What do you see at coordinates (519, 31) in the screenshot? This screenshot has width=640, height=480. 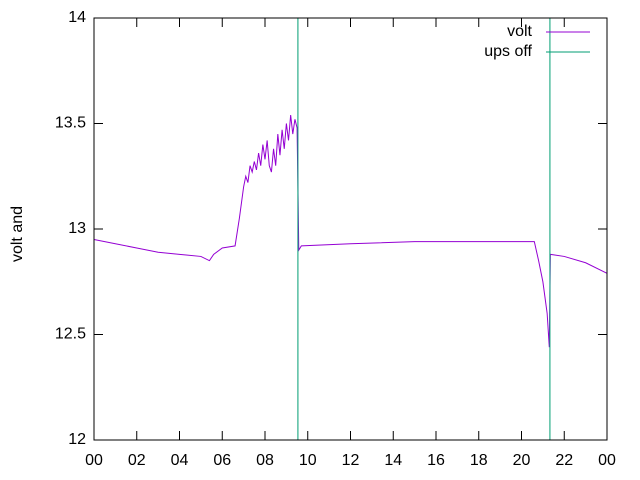 I see `legend-label: volt` at bounding box center [519, 31].